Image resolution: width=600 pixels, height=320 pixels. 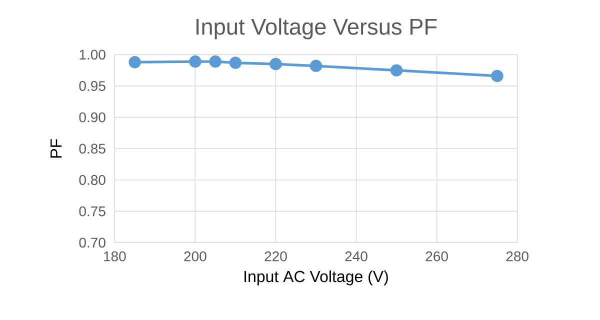 What do you see at coordinates (56, 148) in the screenshot?
I see `y-axis-title: PF` at bounding box center [56, 148].